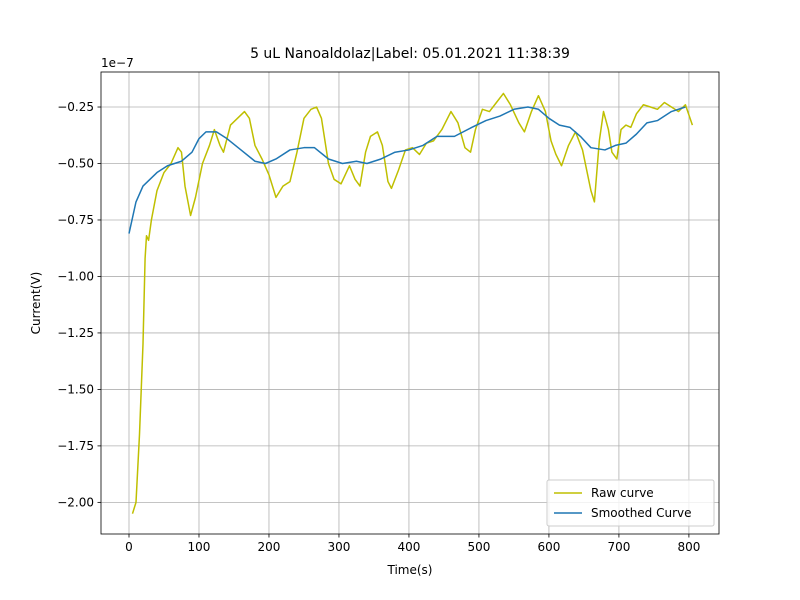 The image size is (800, 600). What do you see at coordinates (75, 502) in the screenshot?
I see `y-tick-label: −2.00` at bounding box center [75, 502].